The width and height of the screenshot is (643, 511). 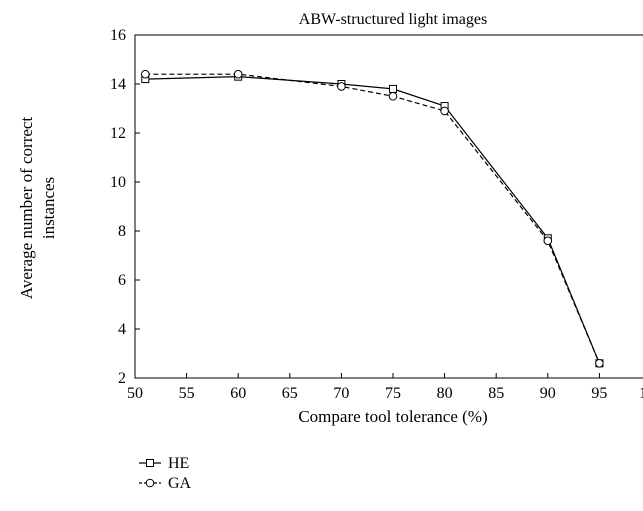 What do you see at coordinates (178, 463) in the screenshot?
I see `legend-label-he: HE` at bounding box center [178, 463].